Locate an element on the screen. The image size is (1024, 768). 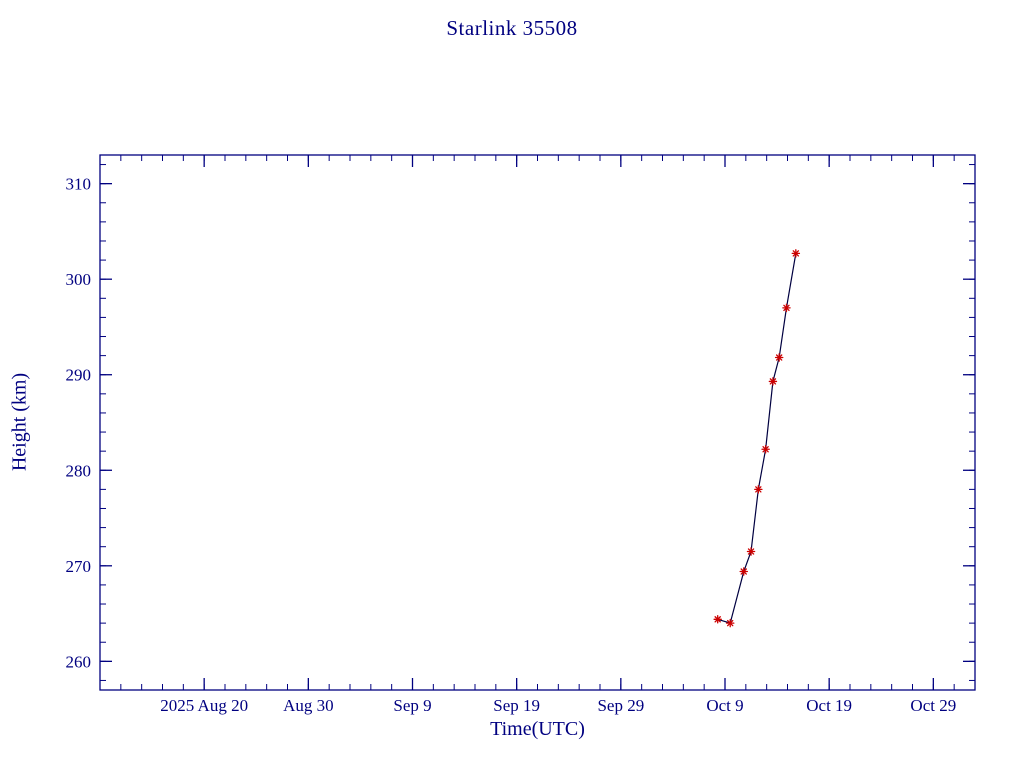
x-tick-label: Oct 9 is located at coordinates (724, 705).